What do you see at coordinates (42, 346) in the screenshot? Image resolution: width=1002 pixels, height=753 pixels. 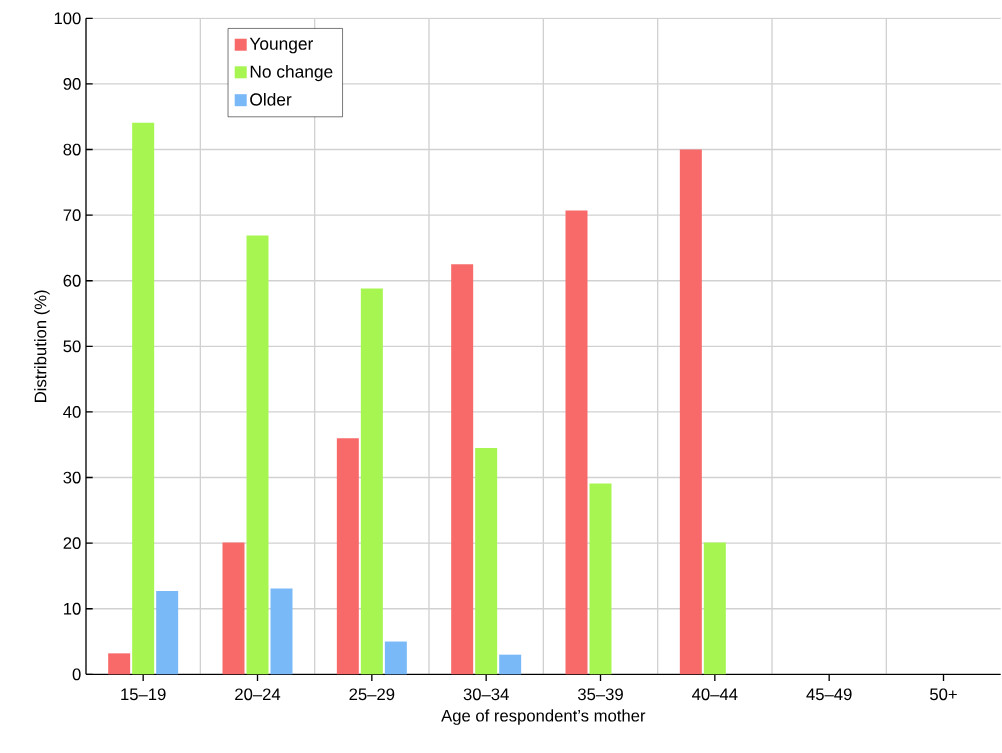 I see `y-axis-title: Distribution (%)` at bounding box center [42, 346].